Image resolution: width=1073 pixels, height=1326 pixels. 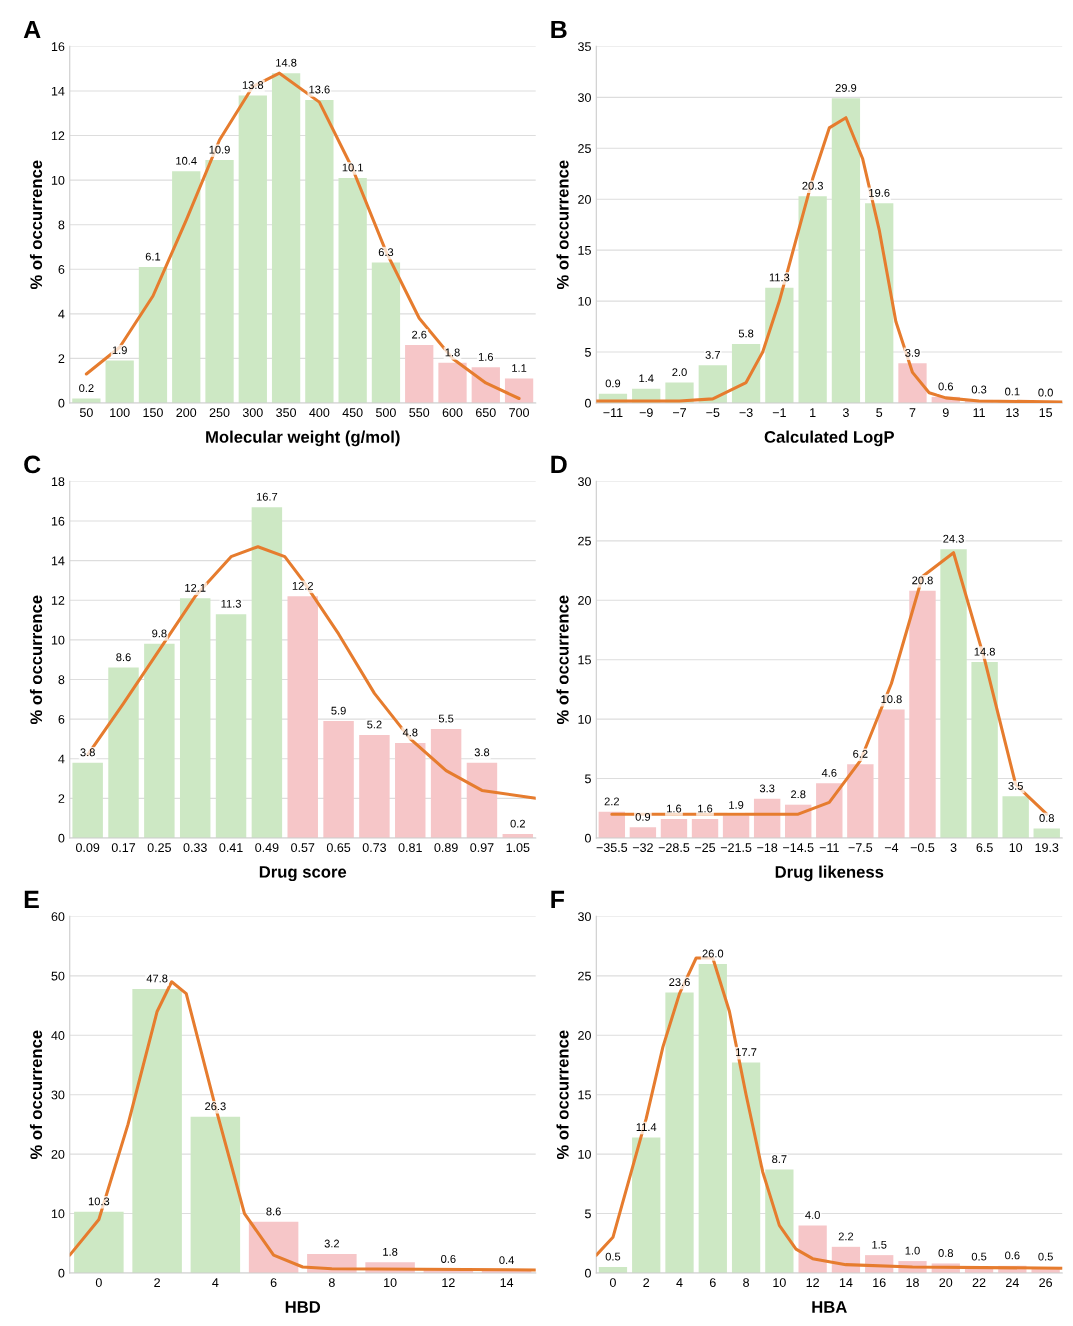 What do you see at coordinates (746, 413) in the screenshot?
I see `x-tick-label: −3` at bounding box center [746, 413].